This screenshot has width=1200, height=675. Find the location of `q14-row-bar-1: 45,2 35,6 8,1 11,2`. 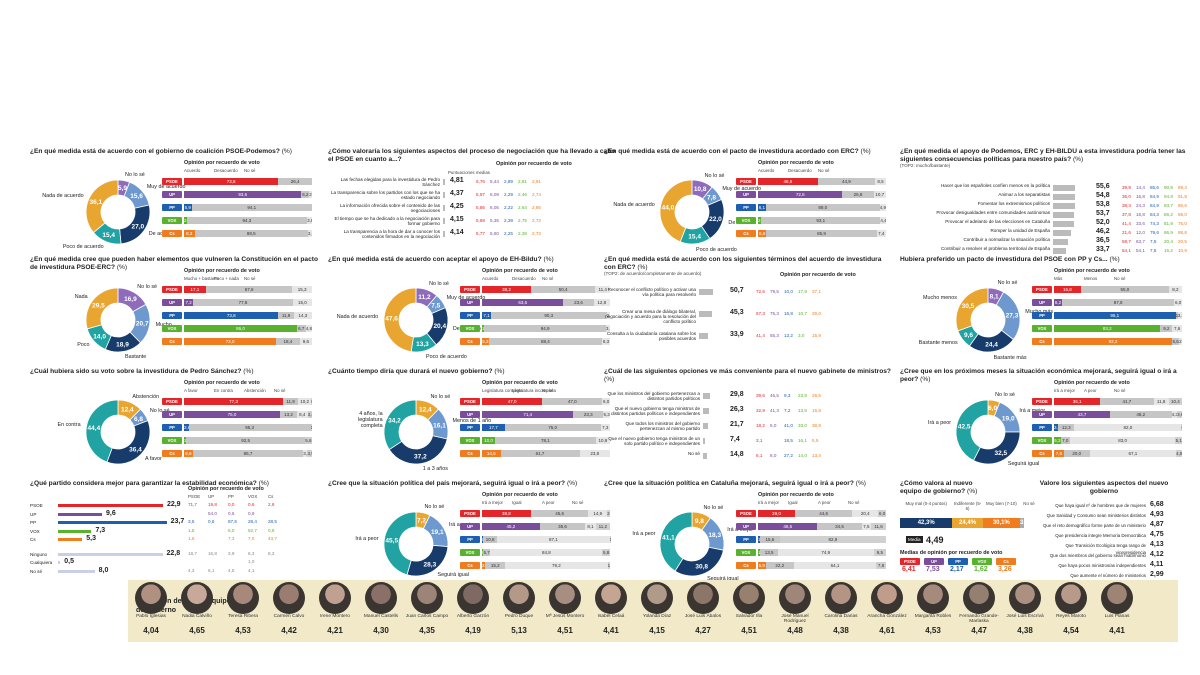

q14-row-bar-1: 45,2 35,6 8,1 11,2 is located at coordinates (546, 526).